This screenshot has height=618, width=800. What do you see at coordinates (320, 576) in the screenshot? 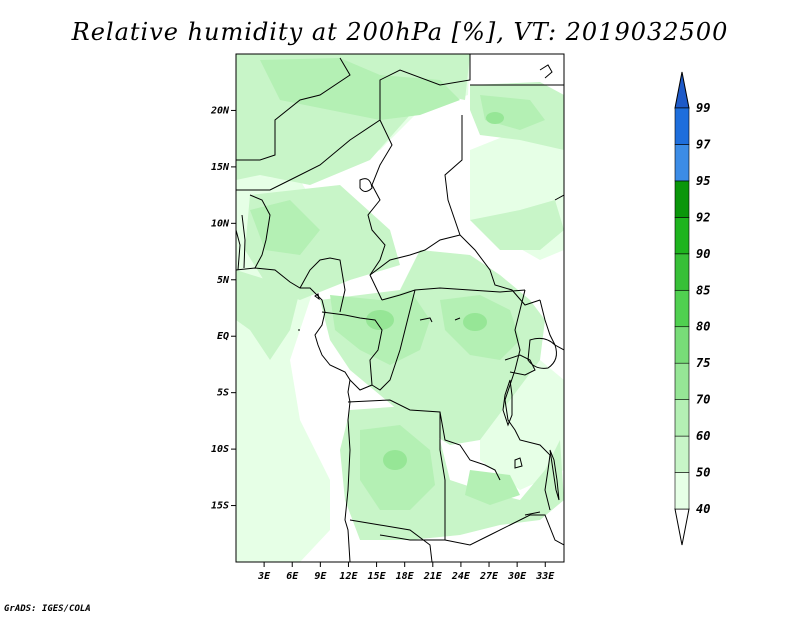
I see `lon-tick-label: 9E` at bounding box center [320, 576].